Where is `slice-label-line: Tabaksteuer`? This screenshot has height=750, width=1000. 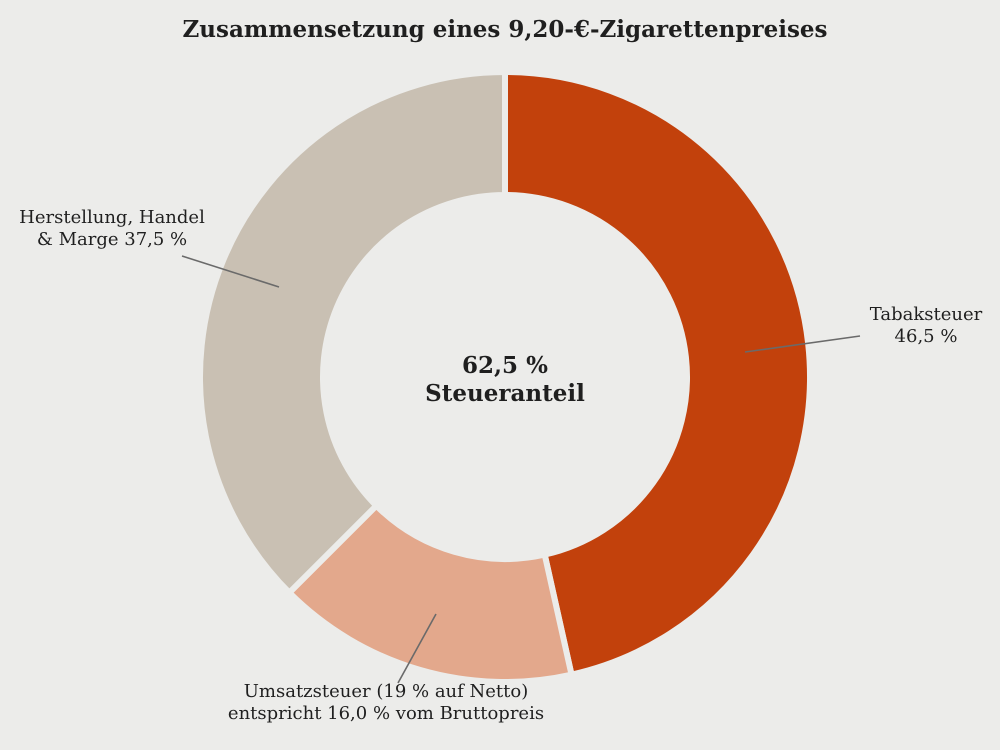
slice-label-line: Tabaksteuer is located at coordinates (926, 314).